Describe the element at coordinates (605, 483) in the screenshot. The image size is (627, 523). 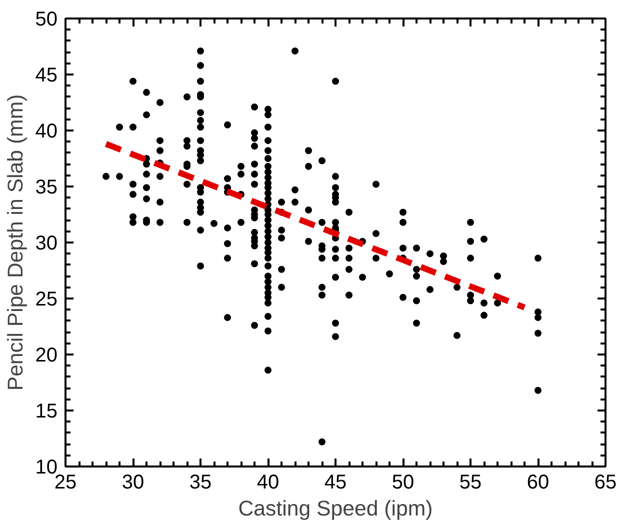
I see `x-tick-label: 65` at that location.